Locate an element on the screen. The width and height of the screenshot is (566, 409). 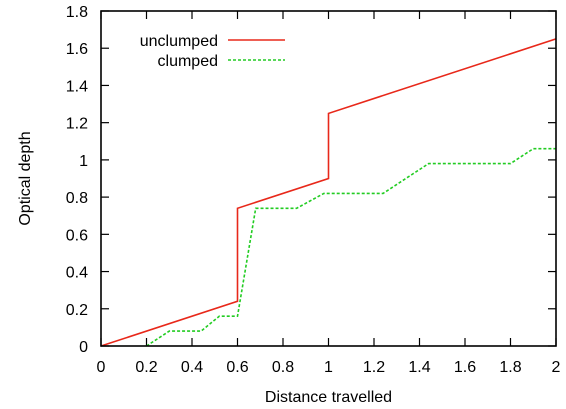
y-tick-label: 0.8 is located at coordinates (77, 198).